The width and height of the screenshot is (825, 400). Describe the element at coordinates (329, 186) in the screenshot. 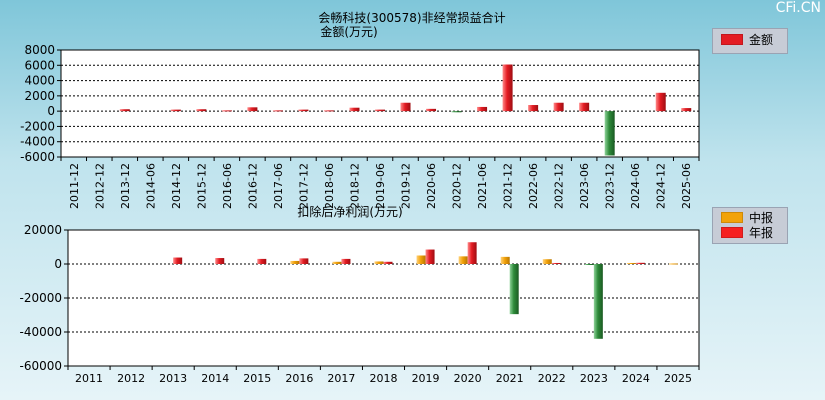

I see `x-tick-label: 2018-06` at that location.